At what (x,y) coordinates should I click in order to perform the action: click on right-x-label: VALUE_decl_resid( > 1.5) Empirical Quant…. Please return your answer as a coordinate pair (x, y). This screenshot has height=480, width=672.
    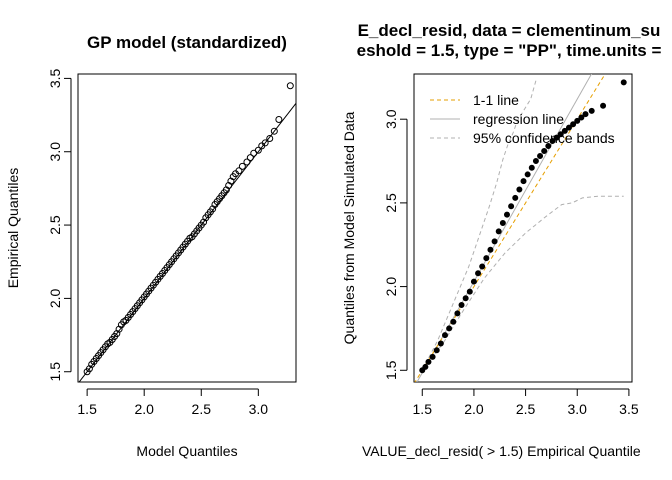
    Looking at the image, I should click on (501, 451).